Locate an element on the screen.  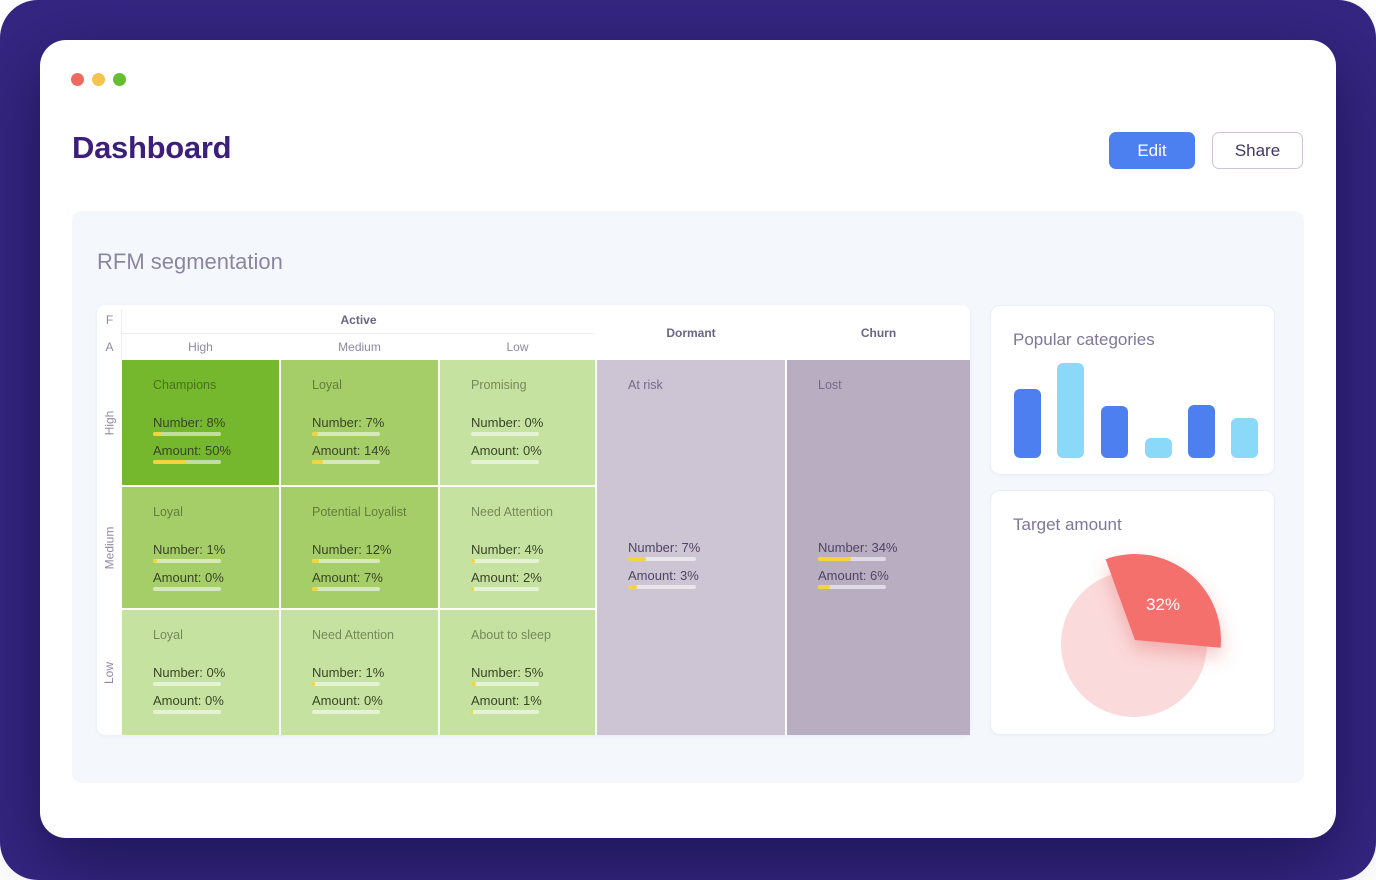
segment-metrics: Number: 8% Amount: 50% is located at coordinates (200, 422).